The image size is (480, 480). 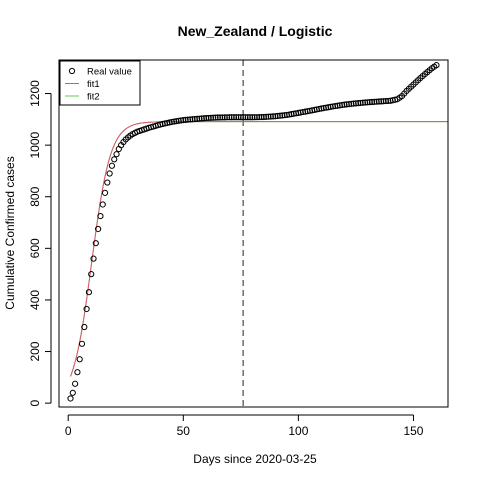 What do you see at coordinates (10, 232) in the screenshot?
I see `y-axis-label: Cumulative Confirmed cases` at bounding box center [10, 232].